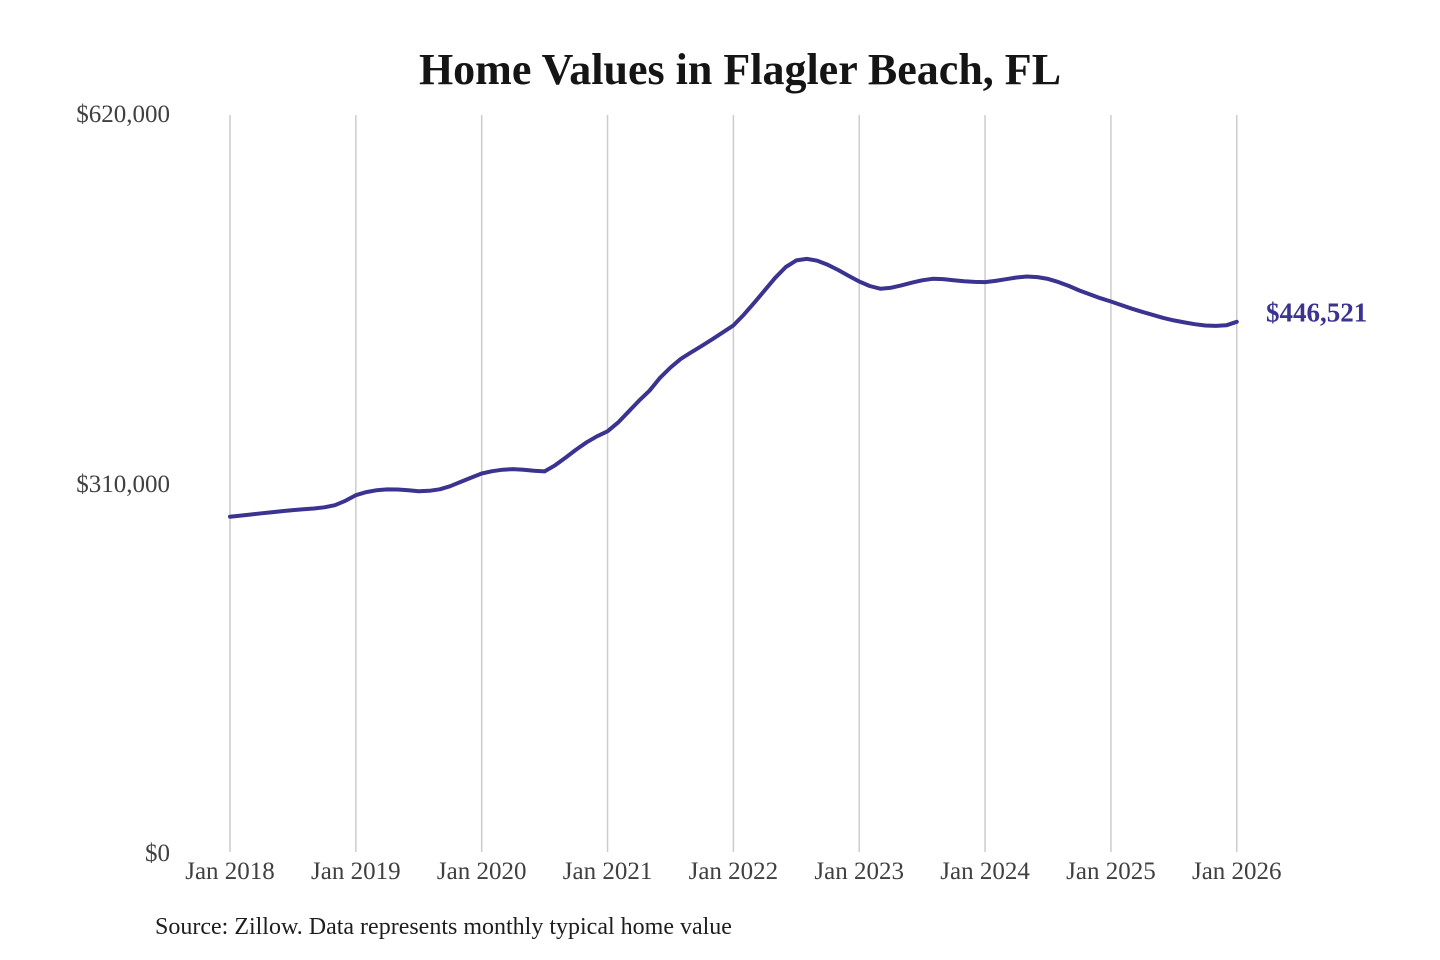 This screenshot has height=960, width=1440. I want to click on current-value-label: $446,521, so click(1317, 312).